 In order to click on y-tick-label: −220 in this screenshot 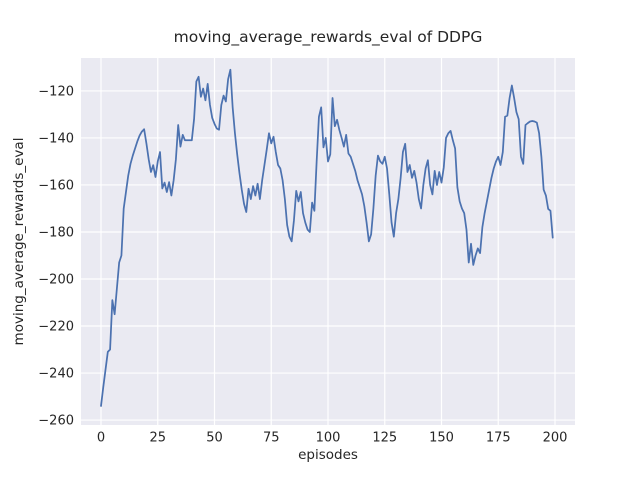, I will do `click(56, 327)`.